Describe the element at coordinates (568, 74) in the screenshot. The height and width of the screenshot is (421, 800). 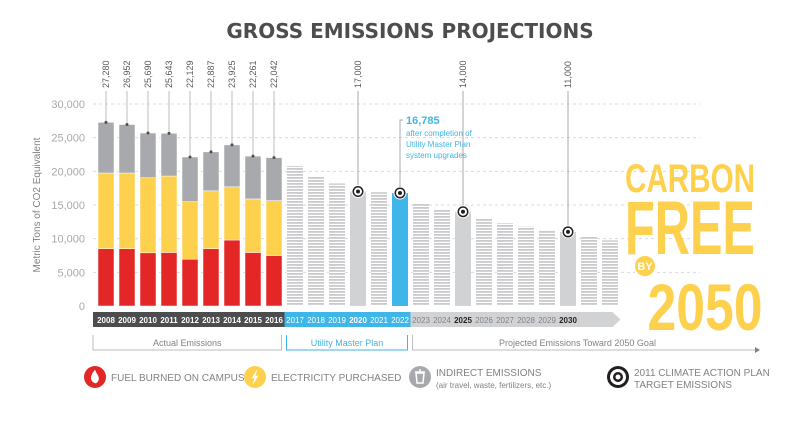
I see `target-label-2030: 11,000` at that location.